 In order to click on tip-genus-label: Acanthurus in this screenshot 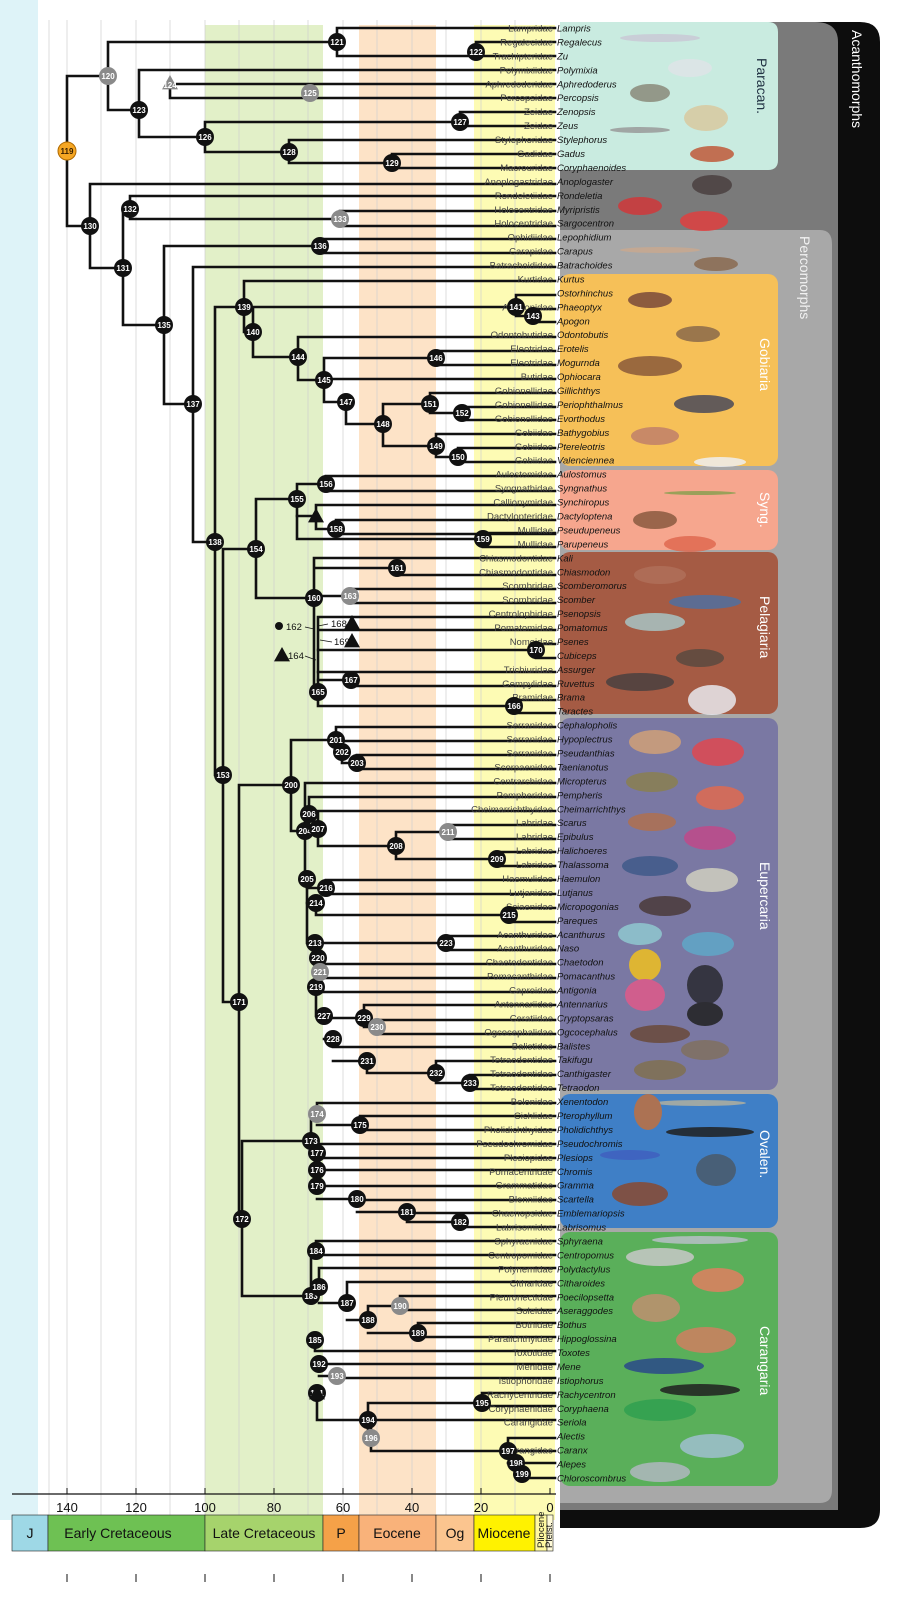, I will do `click(580, 935)`.